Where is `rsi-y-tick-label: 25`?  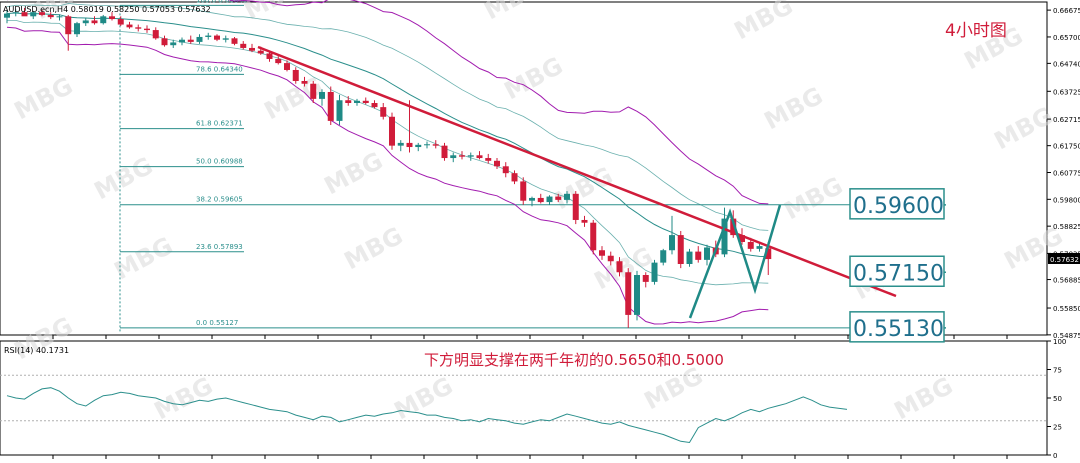 rsi-y-tick-label: 25 is located at coordinates (1057, 428).